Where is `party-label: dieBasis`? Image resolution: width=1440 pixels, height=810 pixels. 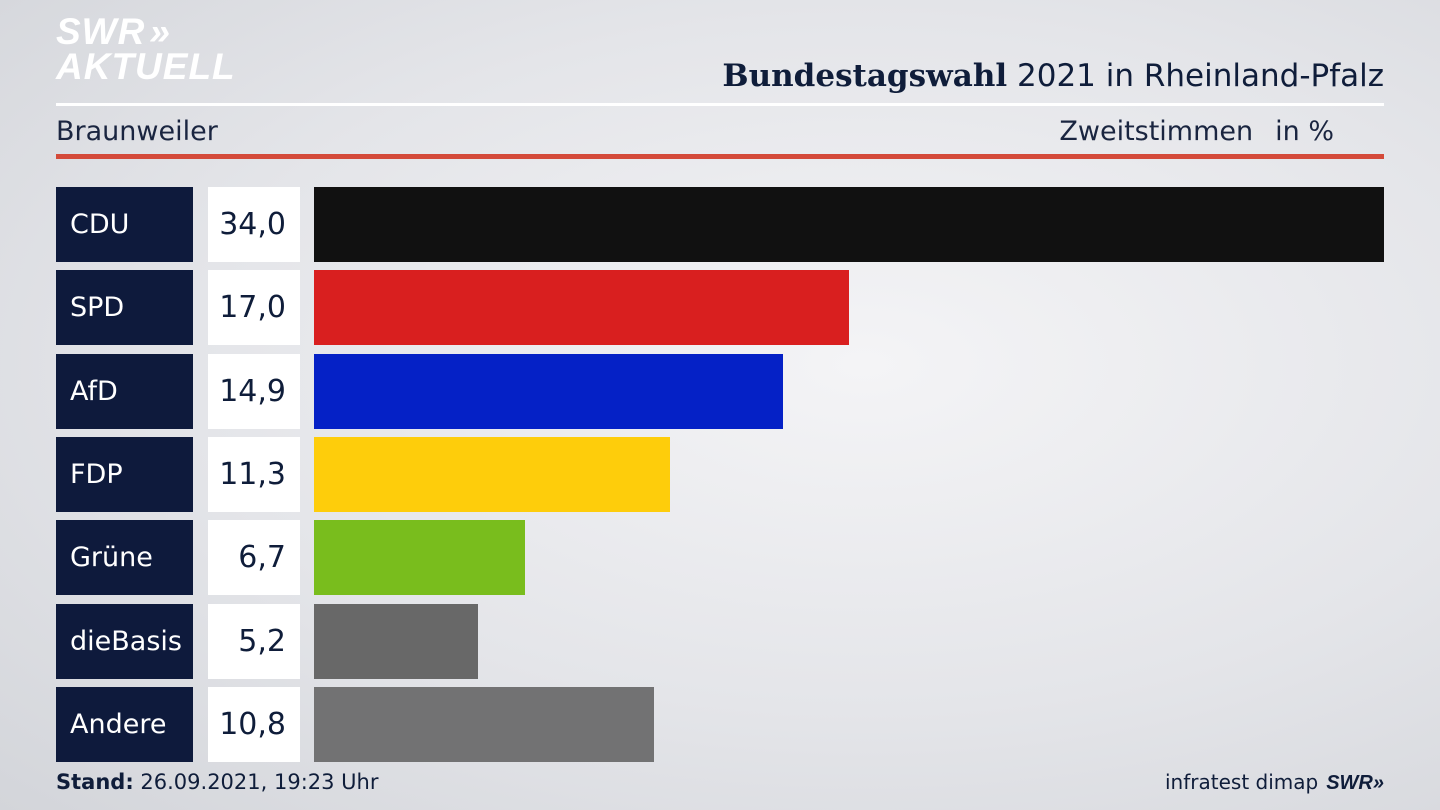
party-label: dieBasis is located at coordinates (124, 641).